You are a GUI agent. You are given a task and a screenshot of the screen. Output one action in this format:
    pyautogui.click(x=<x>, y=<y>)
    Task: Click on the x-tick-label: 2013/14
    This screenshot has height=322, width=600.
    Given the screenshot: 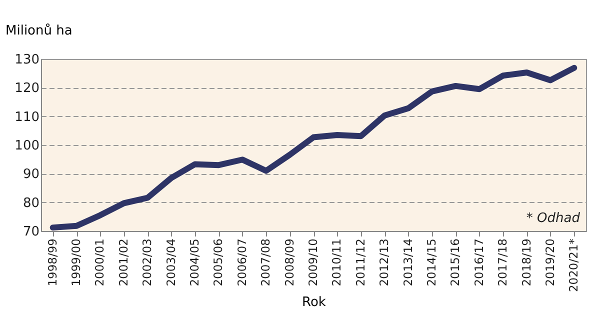 What is the action you would take?
    pyautogui.click(x=407, y=262)
    